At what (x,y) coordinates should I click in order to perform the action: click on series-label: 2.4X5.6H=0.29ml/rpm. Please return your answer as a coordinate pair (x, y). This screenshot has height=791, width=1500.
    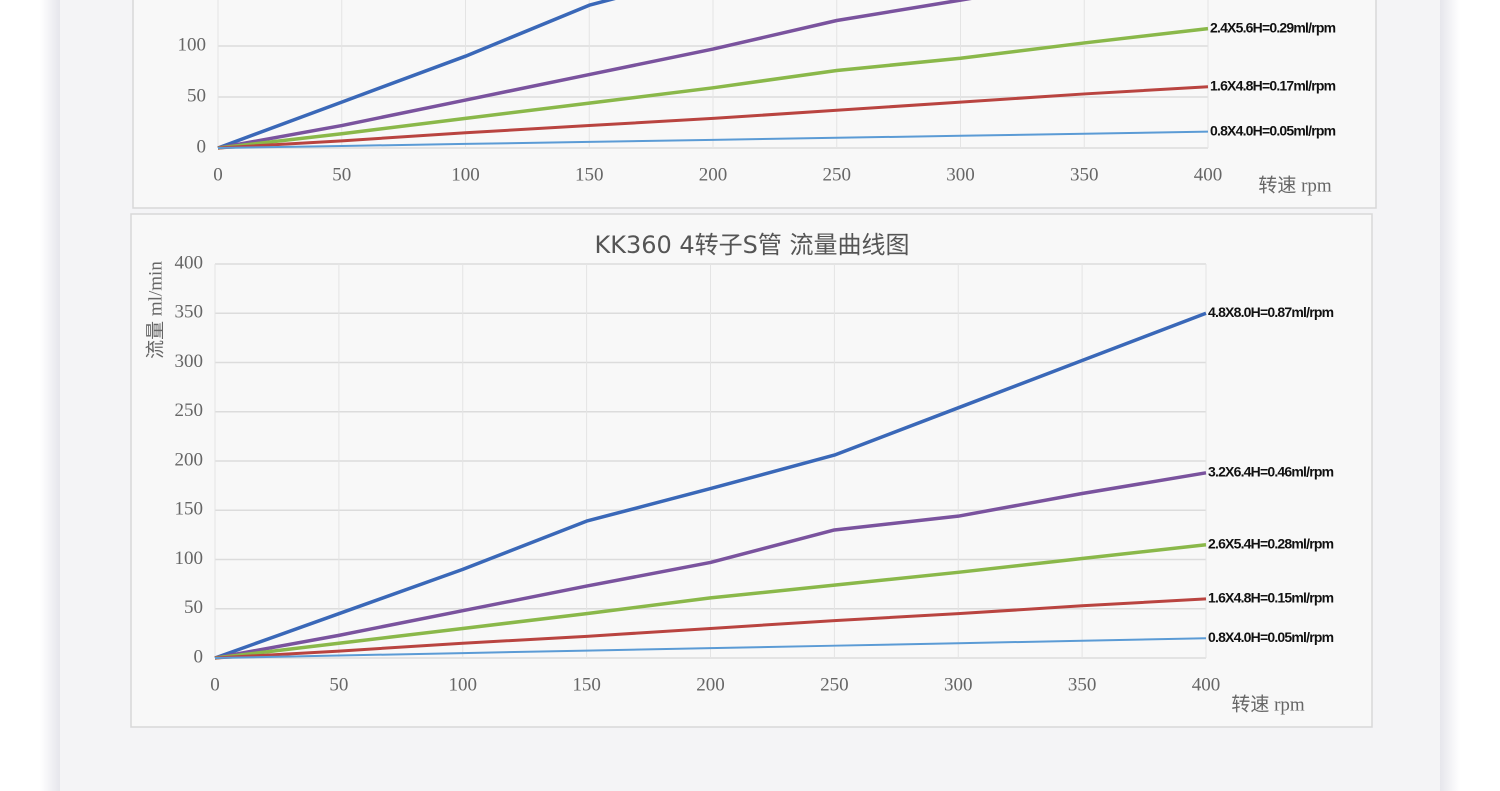
    Looking at the image, I should click on (1273, 27).